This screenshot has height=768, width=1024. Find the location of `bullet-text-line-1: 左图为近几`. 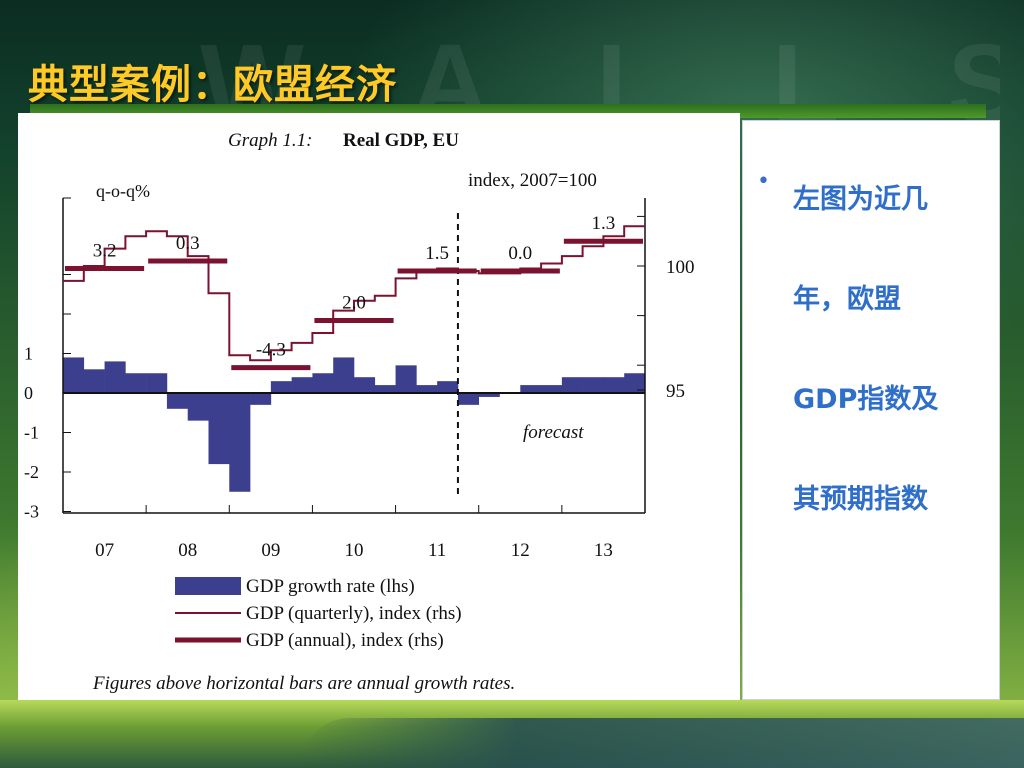

bullet-text-line-1: 左图为近几 is located at coordinates (860, 199).